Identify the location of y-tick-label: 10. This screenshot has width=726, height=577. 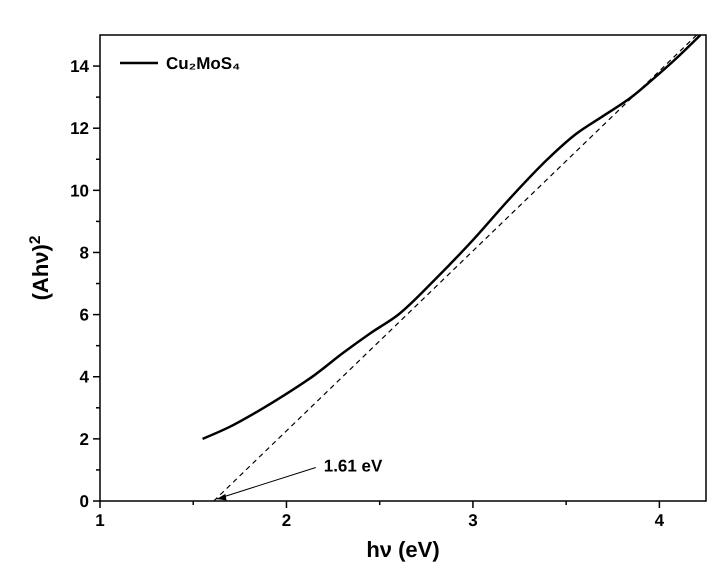
(79, 190).